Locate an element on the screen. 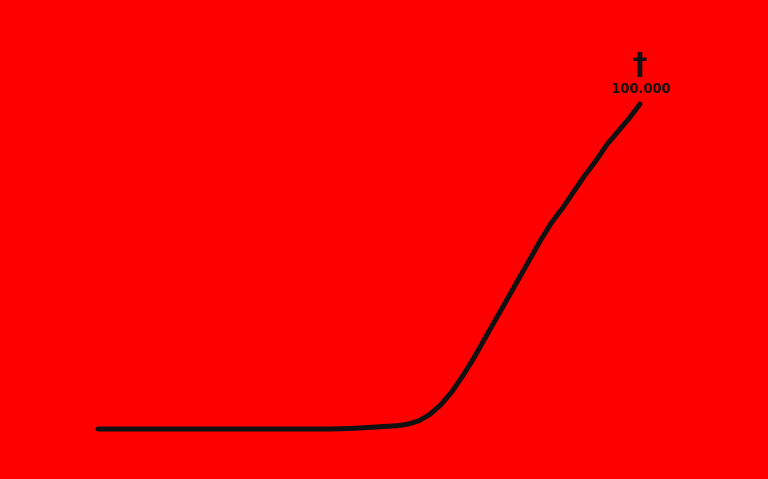 The image size is (768, 479). cross-symbol: † is located at coordinates (640, 64).